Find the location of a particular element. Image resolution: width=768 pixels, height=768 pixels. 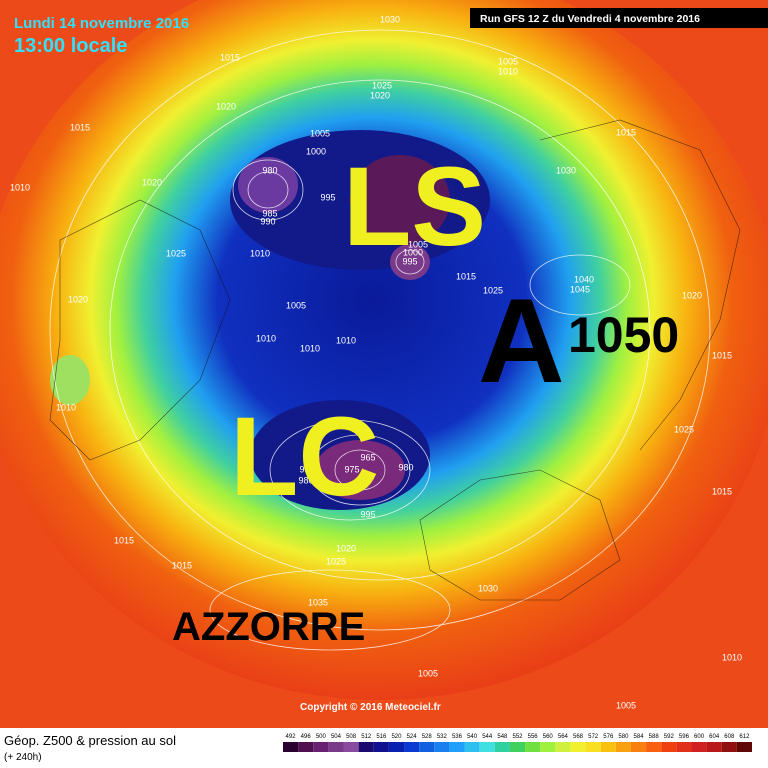

isobar-label: 975 is located at coordinates (351, 469).